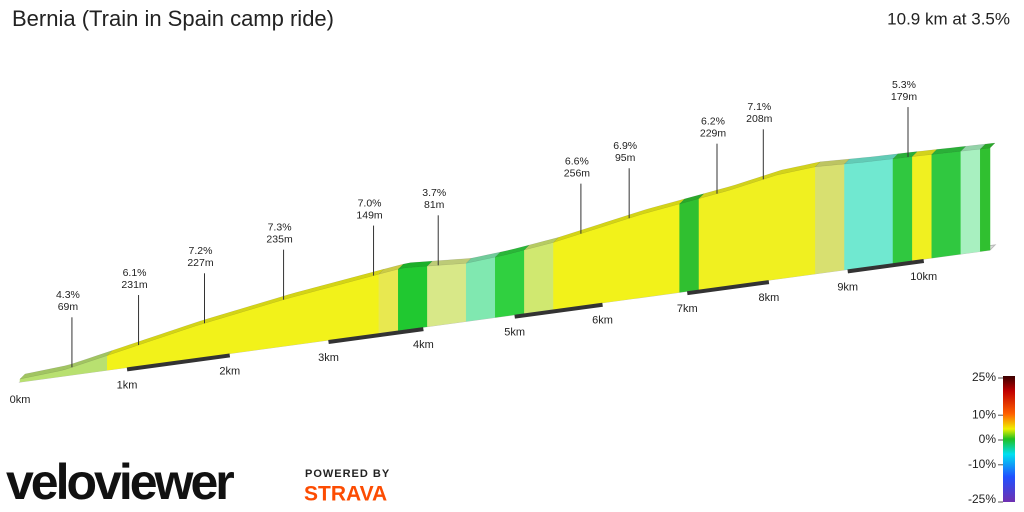  What do you see at coordinates (948, 18) in the screenshot?
I see `subtitle: 10.9 km at 3.5%` at bounding box center [948, 18].